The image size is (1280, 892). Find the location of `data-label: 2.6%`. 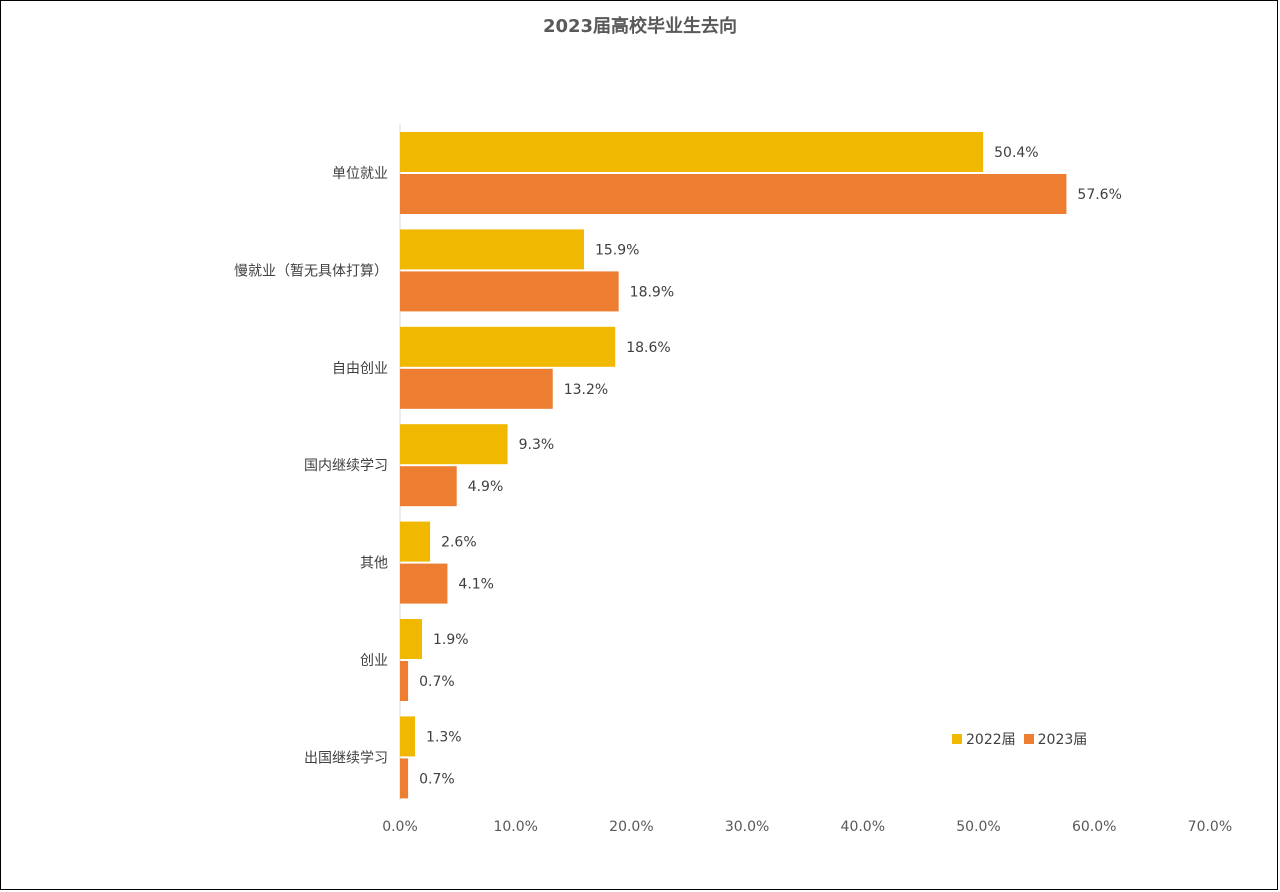

data-label: 2.6% is located at coordinates (459, 543).